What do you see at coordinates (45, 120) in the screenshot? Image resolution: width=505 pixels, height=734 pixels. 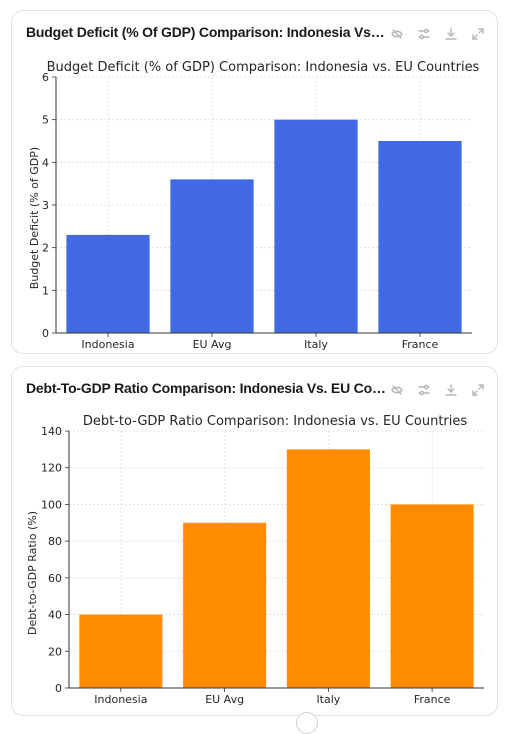 I see `y-tick-label: 5` at bounding box center [45, 120].